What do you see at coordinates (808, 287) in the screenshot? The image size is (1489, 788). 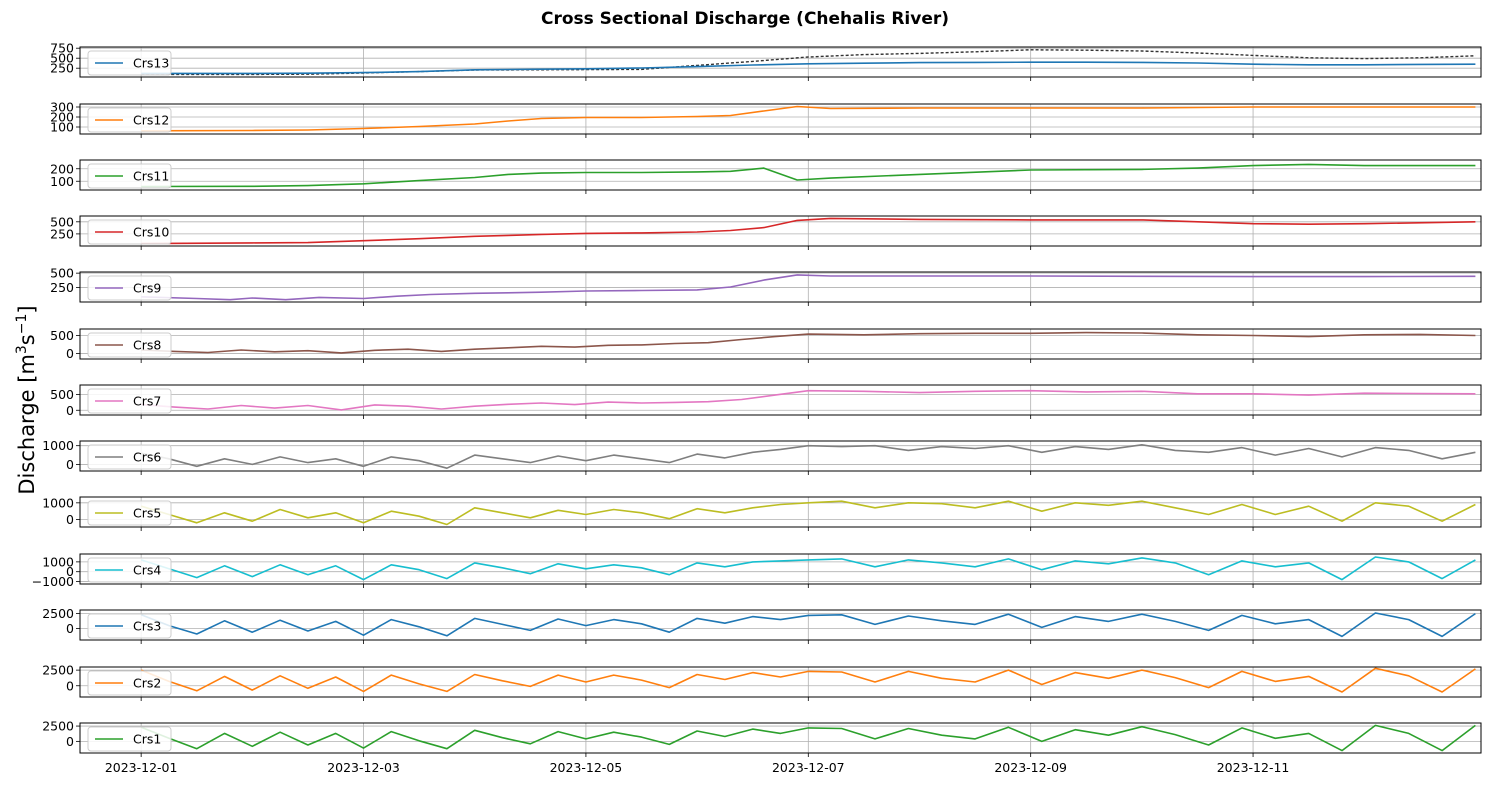 I see `series-line-crs9` at bounding box center [808, 287].